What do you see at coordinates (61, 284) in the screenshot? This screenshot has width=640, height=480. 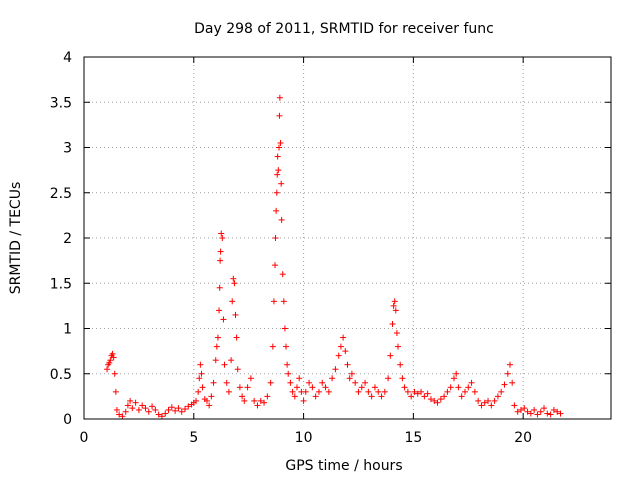 I see `y-tick-label: 1.5` at bounding box center [61, 284].